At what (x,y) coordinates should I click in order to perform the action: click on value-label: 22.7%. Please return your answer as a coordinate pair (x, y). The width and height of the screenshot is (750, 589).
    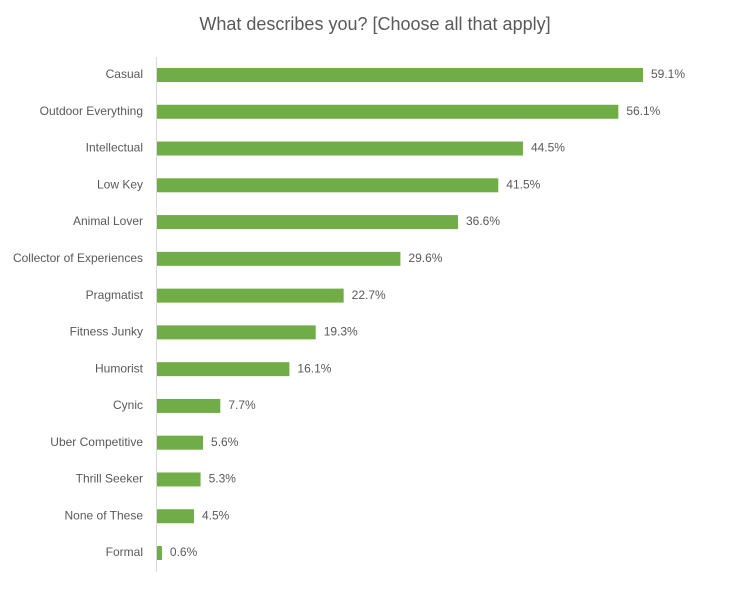
    Looking at the image, I should click on (369, 295).